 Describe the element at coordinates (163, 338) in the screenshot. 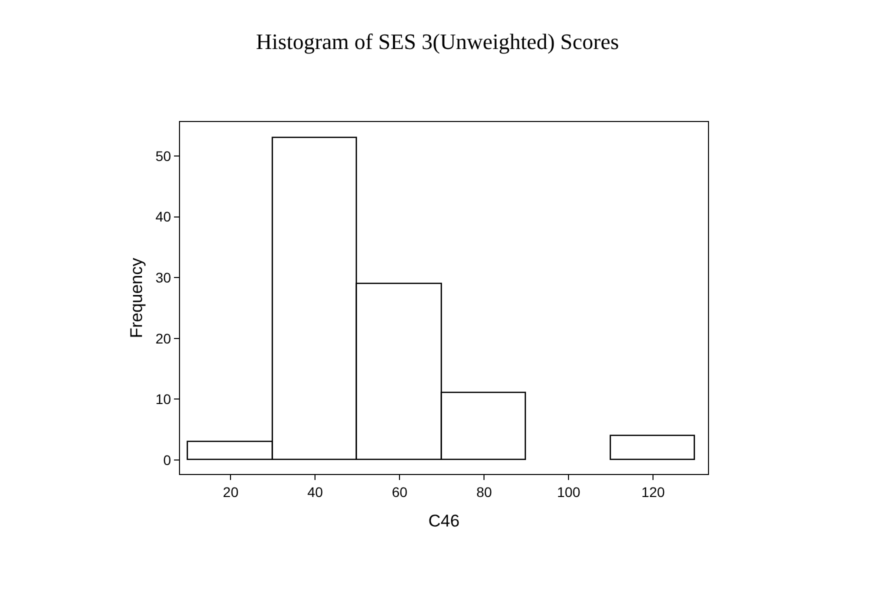

I see `y-tick-label: 20` at that location.